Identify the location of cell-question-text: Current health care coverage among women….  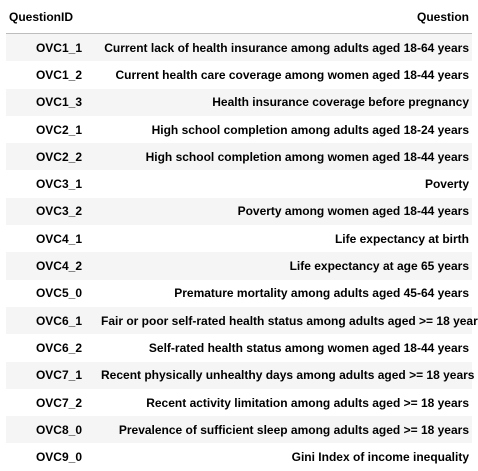
(292, 74).